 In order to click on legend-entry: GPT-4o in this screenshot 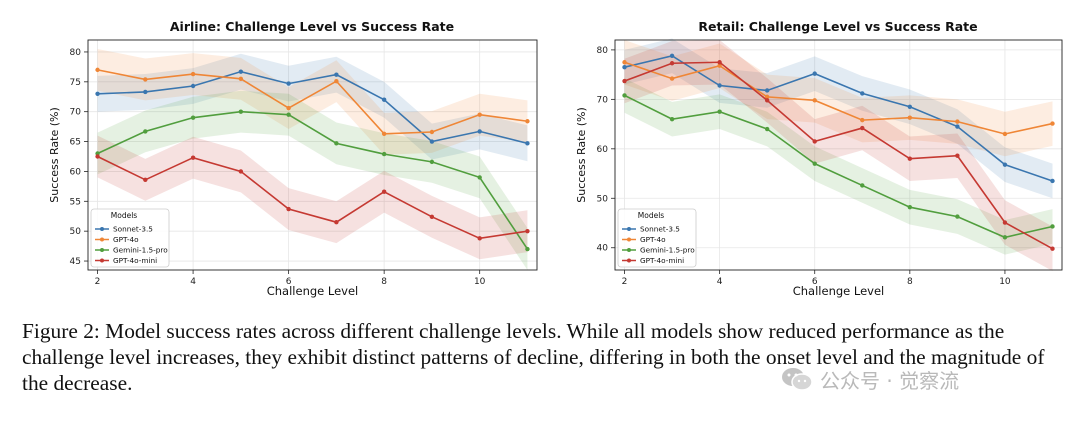, I will do `click(126, 239)`.